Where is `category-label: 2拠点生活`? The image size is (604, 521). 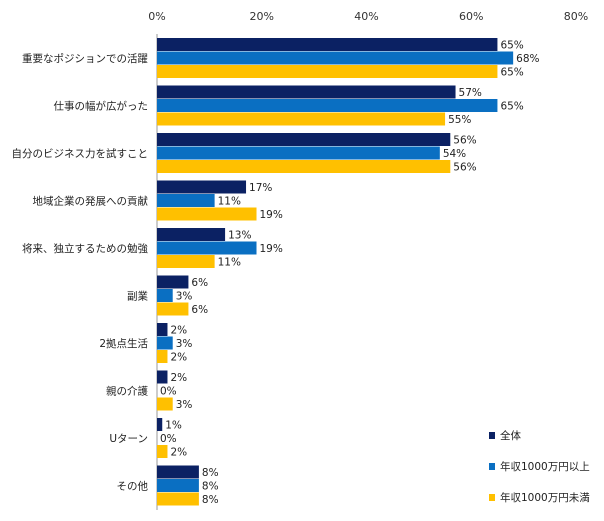
category-label: 2拠点生活 is located at coordinates (123, 343).